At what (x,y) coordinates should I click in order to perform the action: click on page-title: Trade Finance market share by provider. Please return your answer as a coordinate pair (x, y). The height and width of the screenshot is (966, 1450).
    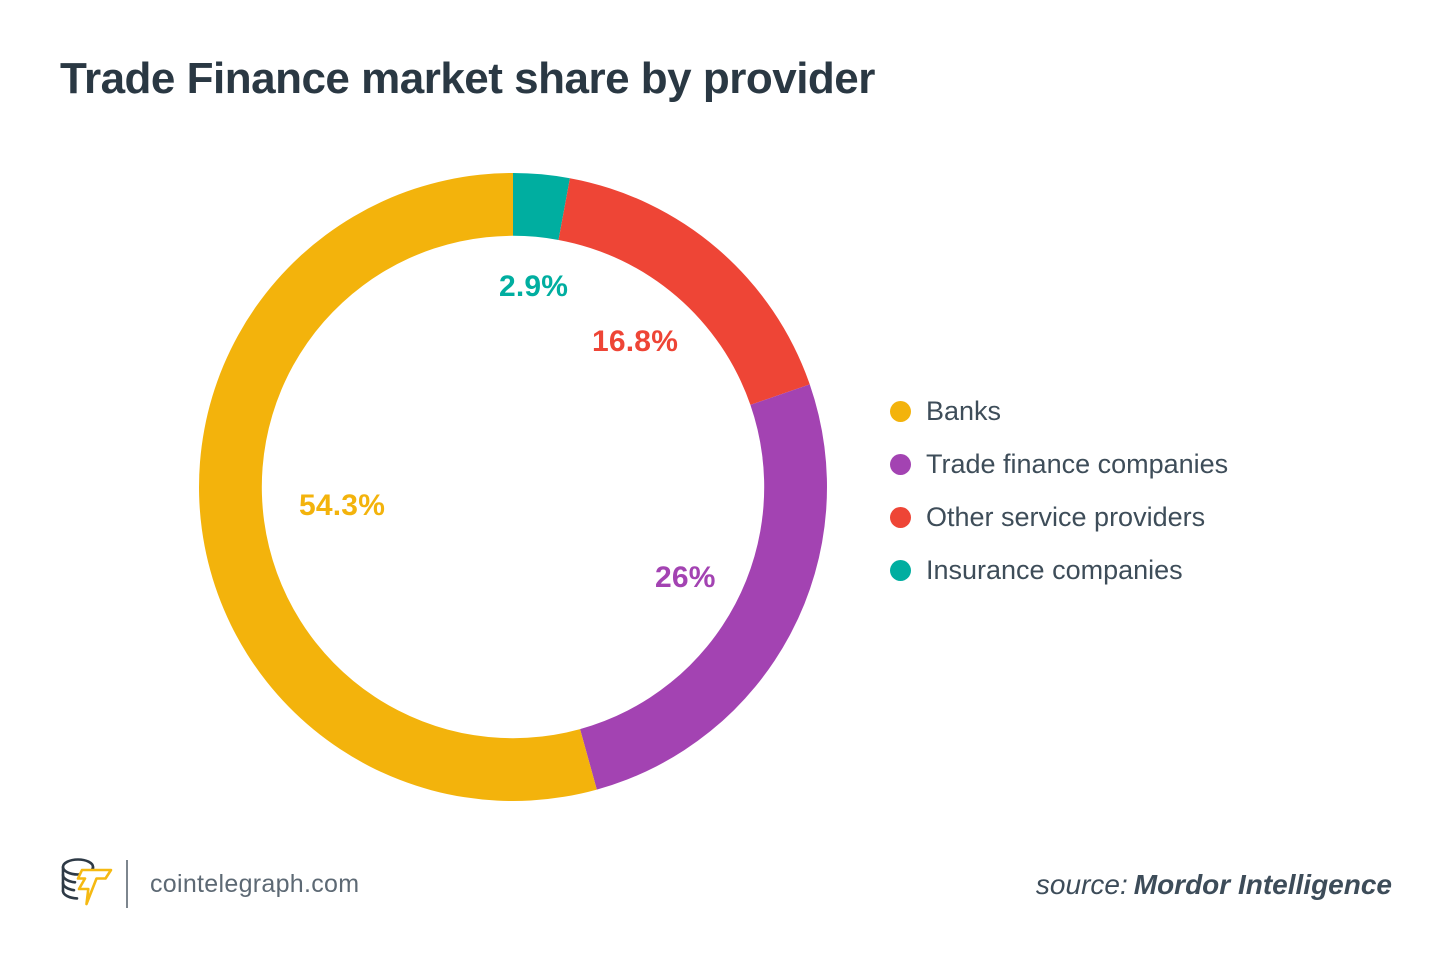
    Looking at the image, I should click on (467, 78).